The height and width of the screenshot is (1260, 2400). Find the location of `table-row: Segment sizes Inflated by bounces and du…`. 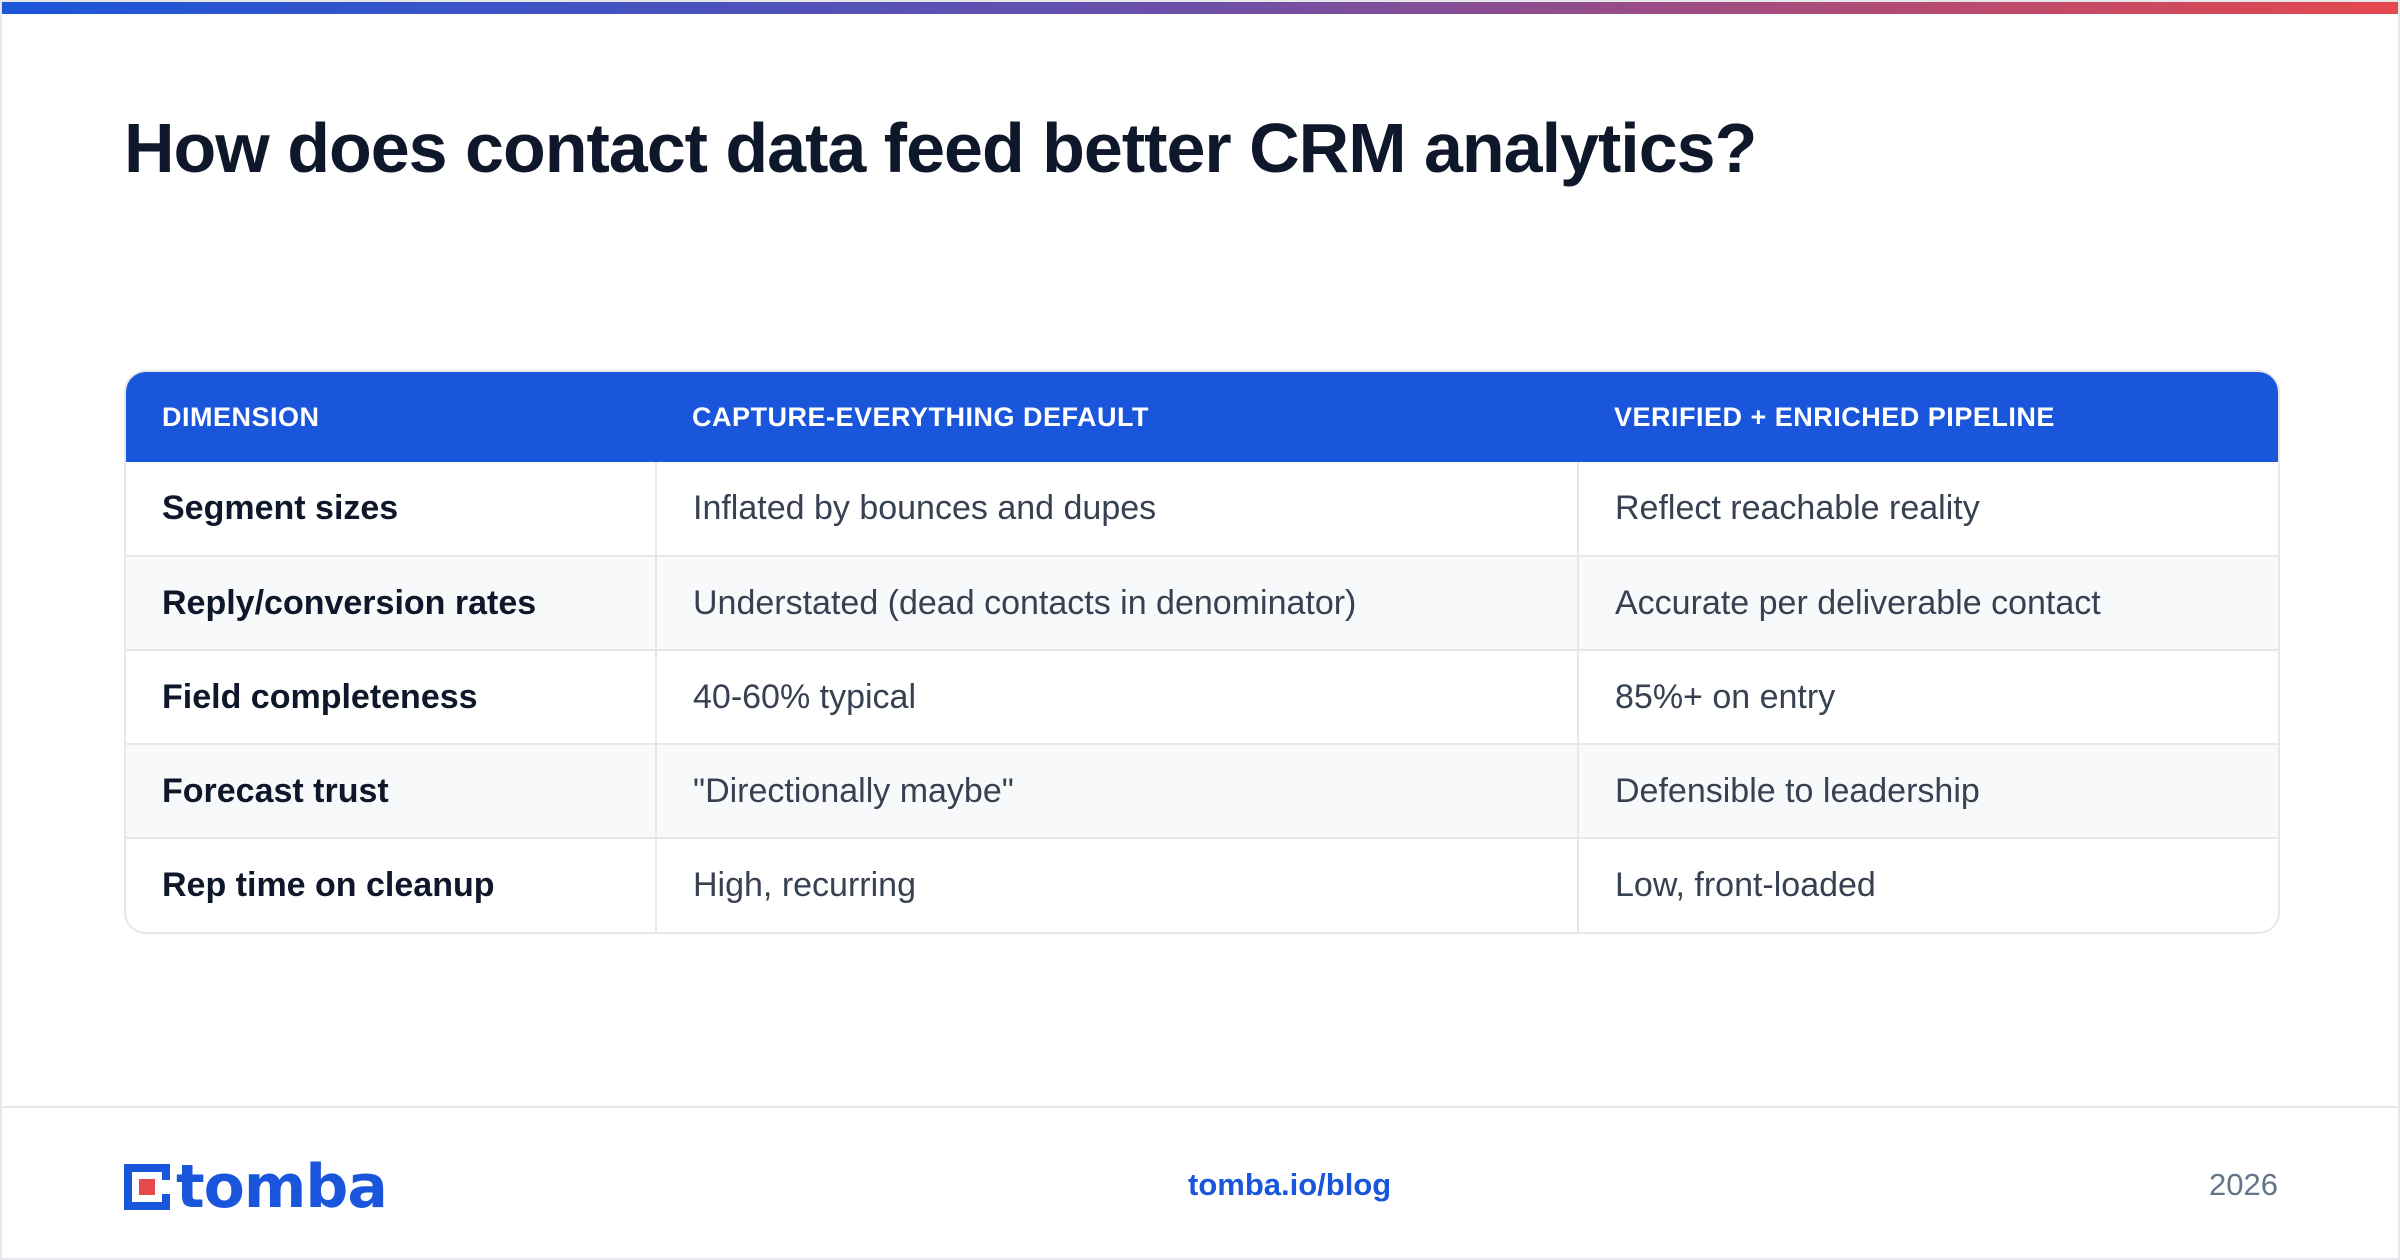

table-row: Segment sizes Inflated by bounces and du… is located at coordinates (1202, 509).